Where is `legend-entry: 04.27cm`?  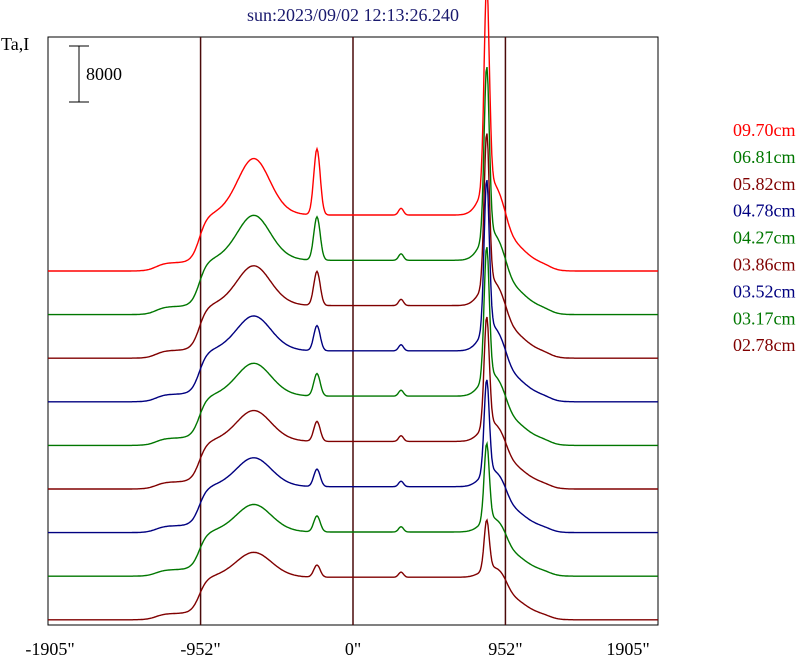
legend-entry: 04.27cm is located at coordinates (764, 238).